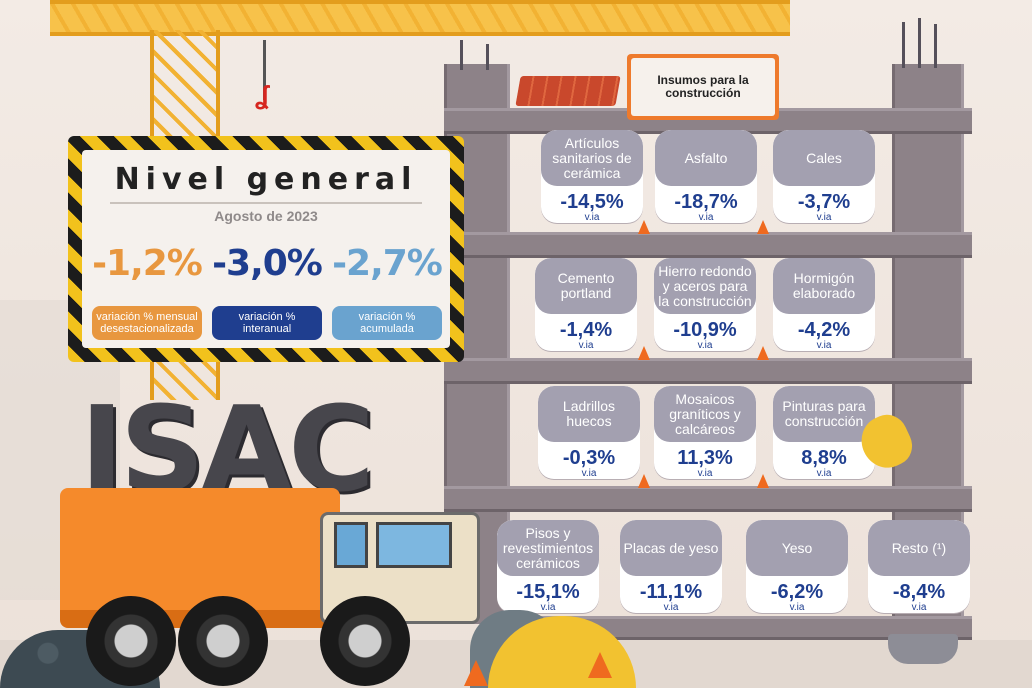 Image resolution: width=1032 pixels, height=688 pixels. I want to click on divider, so click(266, 203).